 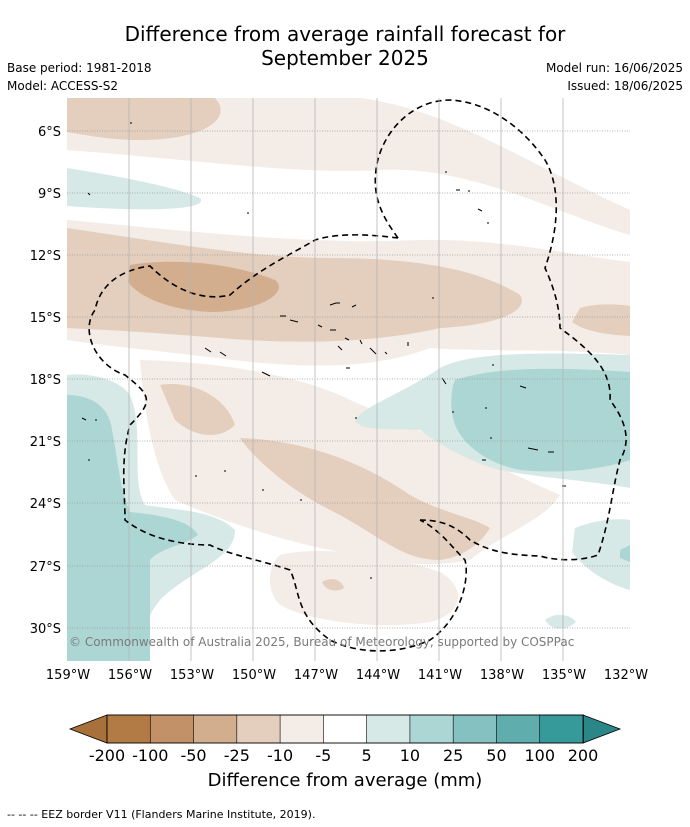 I want to click on lat-label: 18°S, so click(x=45, y=380).